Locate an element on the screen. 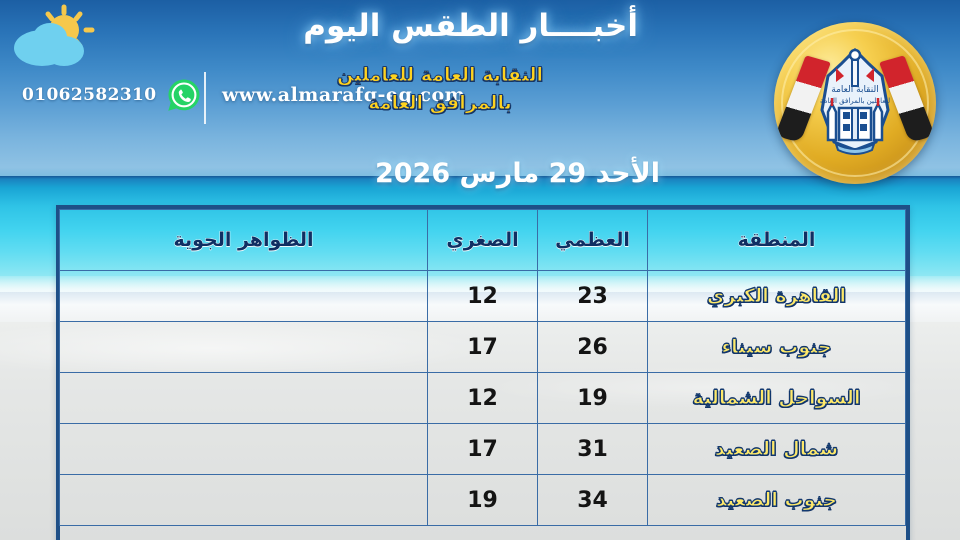 This screenshot has height=540, width=960. union-crest-icon: النقابة العامة للعاملين بالمرافق العامة is located at coordinates (855, 101).